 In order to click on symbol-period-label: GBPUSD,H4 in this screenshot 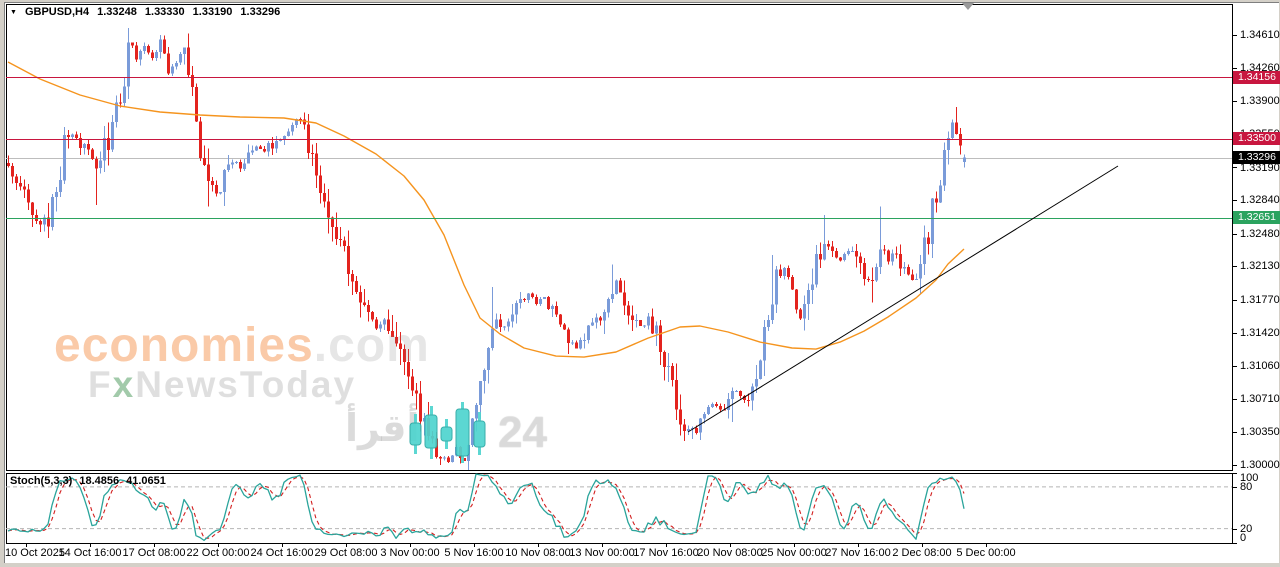, I will do `click(57, 12)`.